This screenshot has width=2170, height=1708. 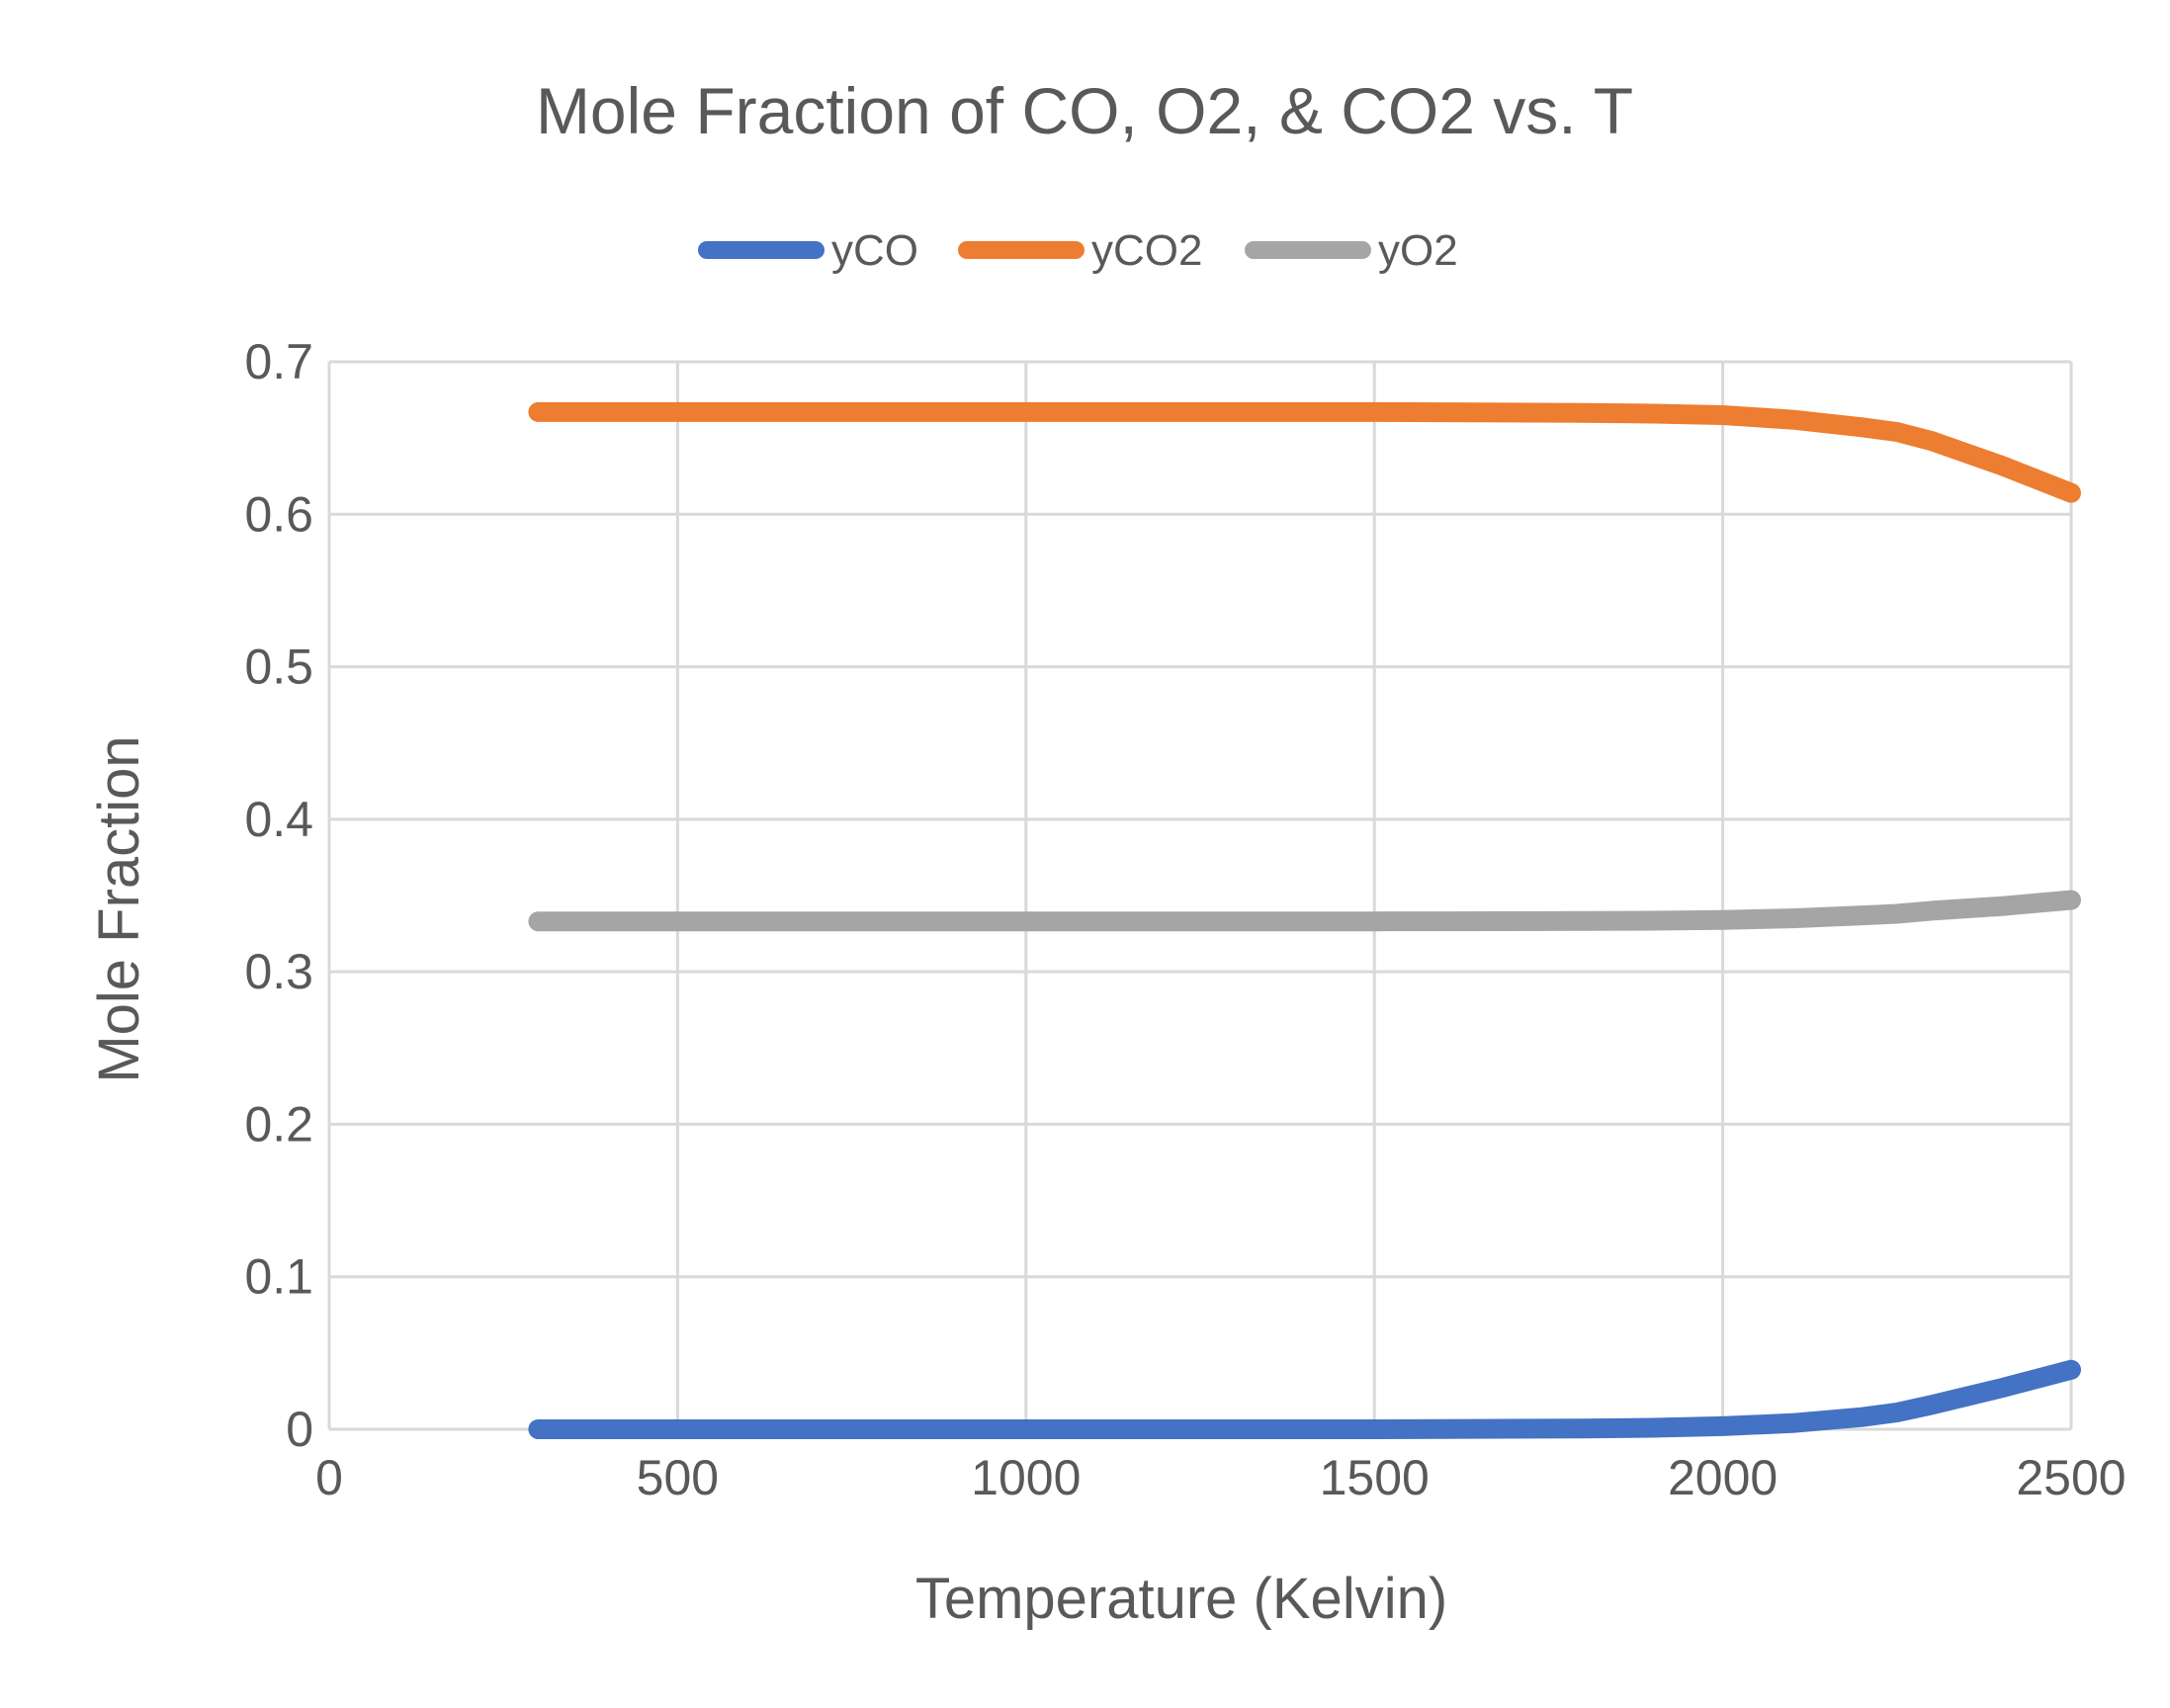 What do you see at coordinates (119, 908) in the screenshot?
I see `y-axis-title: Mole Fraction` at bounding box center [119, 908].